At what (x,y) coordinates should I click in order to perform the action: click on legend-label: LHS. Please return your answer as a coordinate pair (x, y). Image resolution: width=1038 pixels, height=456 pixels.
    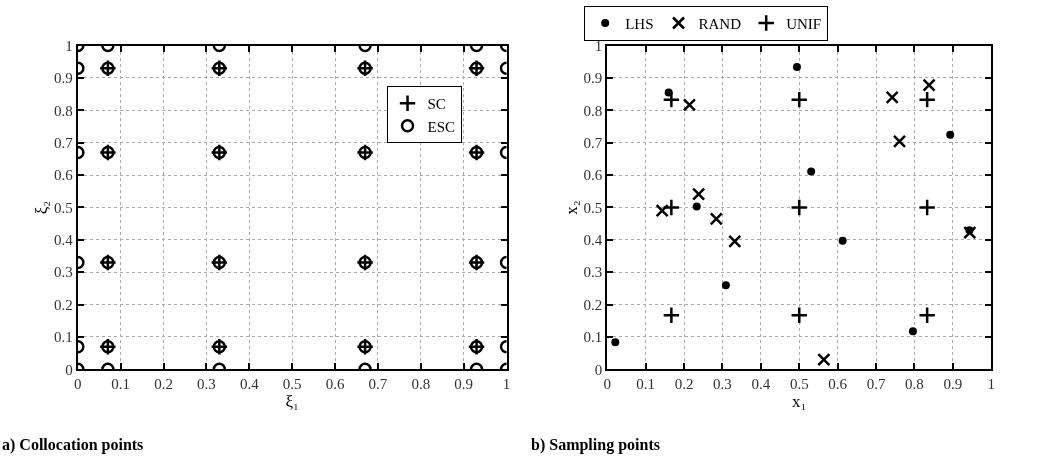
    Looking at the image, I should click on (639, 23).